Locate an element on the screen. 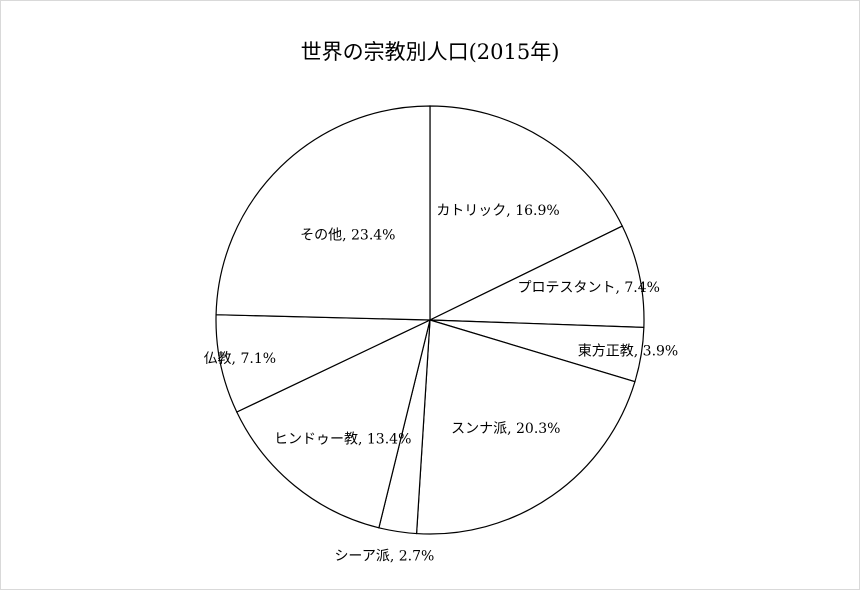 The height and width of the screenshot is (590, 860). slice-label: 仏教, 7.1% is located at coordinates (240, 359).